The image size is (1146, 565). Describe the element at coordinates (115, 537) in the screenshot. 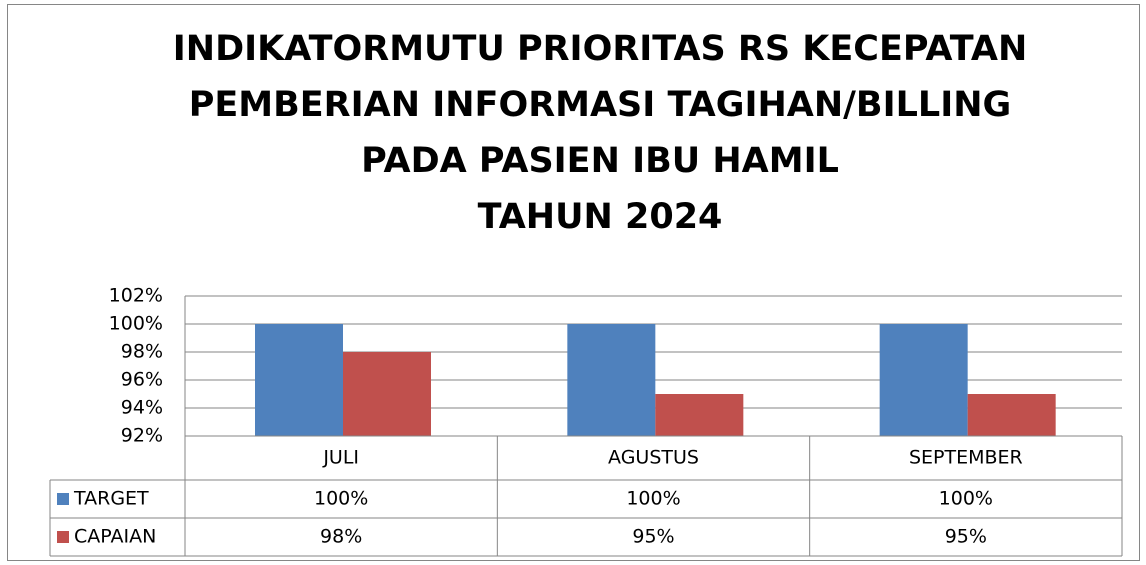

I see `legend-label: CAPAIAN` at that location.